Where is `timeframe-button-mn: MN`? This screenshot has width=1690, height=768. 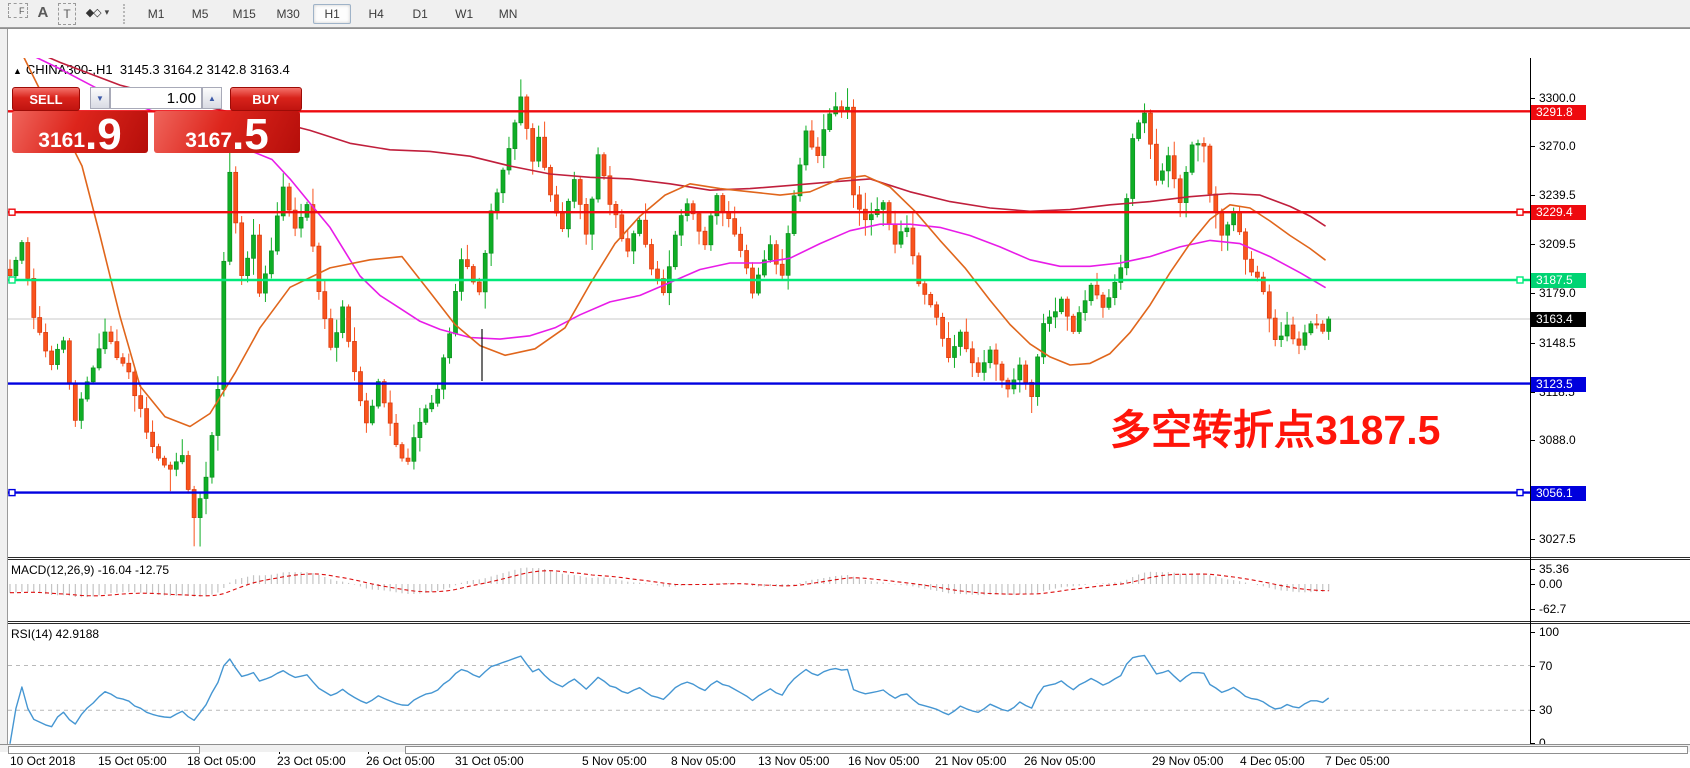 timeframe-button-mn: MN is located at coordinates (508, 13).